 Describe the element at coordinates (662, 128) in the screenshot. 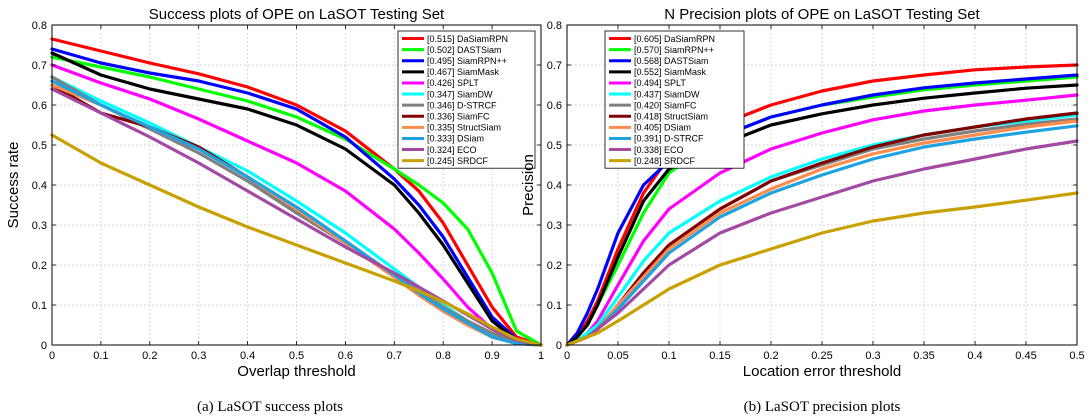

I see `legend-entry: [0.405] DSiam` at that location.